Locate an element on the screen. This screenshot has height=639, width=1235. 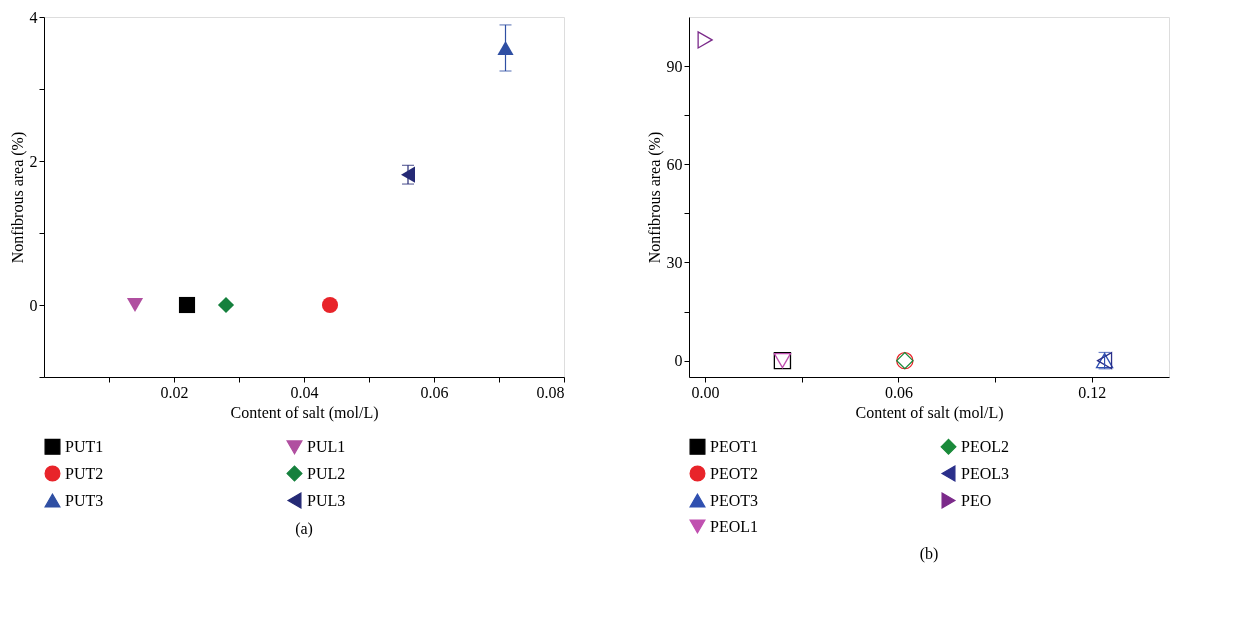
y-tick-label: 60 is located at coordinates (674, 164).